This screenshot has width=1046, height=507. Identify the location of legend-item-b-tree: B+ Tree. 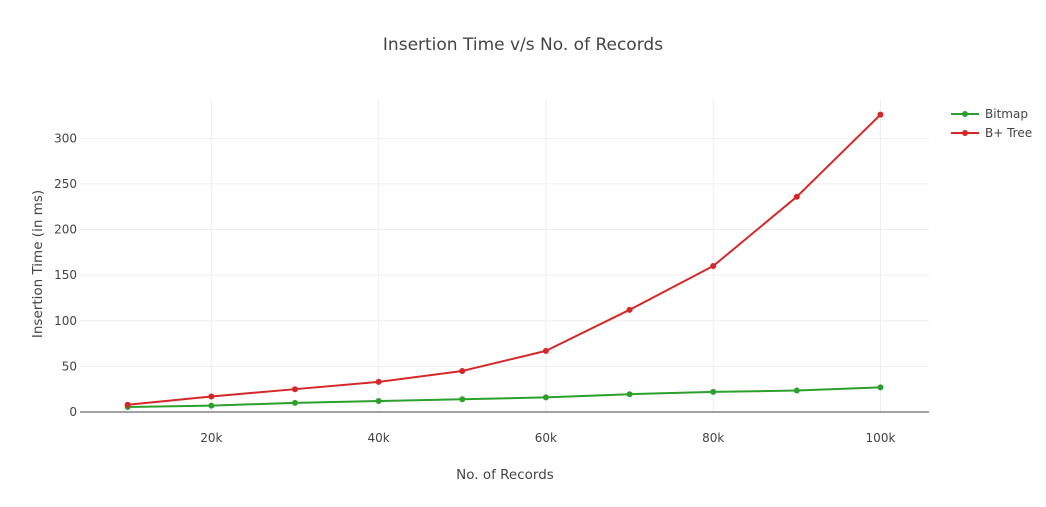
(991, 133).